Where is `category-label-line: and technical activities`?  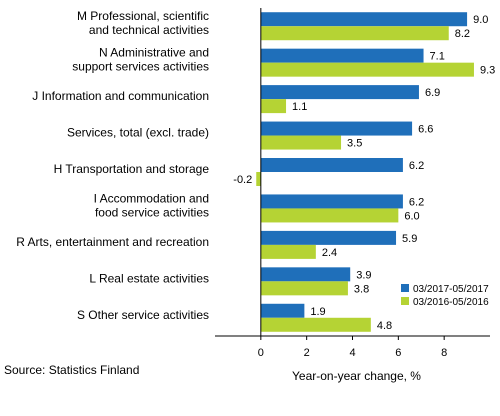 category-label-line: and technical activities is located at coordinates (149, 30).